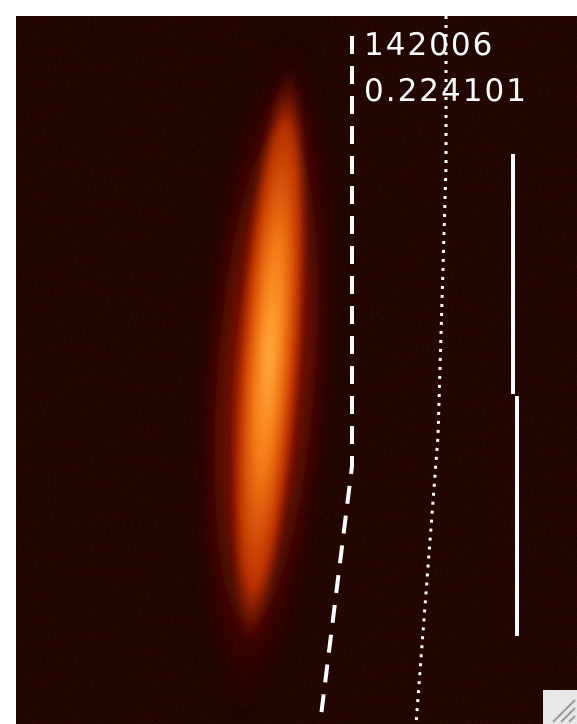 The image size is (577, 724). What do you see at coordinates (429, 45) in the screenshot?
I see `readout-value-1: 142006` at bounding box center [429, 45].